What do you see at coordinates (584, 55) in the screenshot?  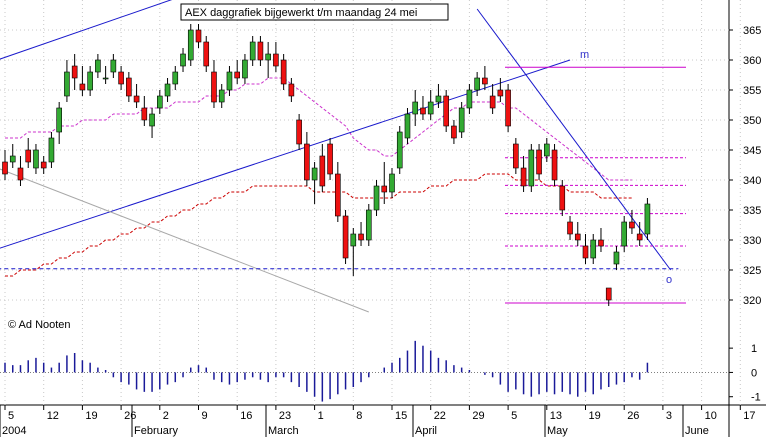 I see `trendline-label-m: m` at bounding box center [584, 55].